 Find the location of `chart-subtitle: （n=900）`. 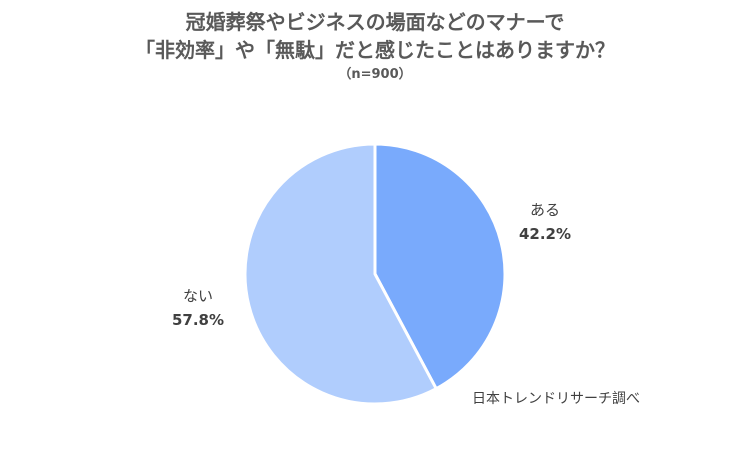

chart-subtitle: （n=900） is located at coordinates (375, 74).